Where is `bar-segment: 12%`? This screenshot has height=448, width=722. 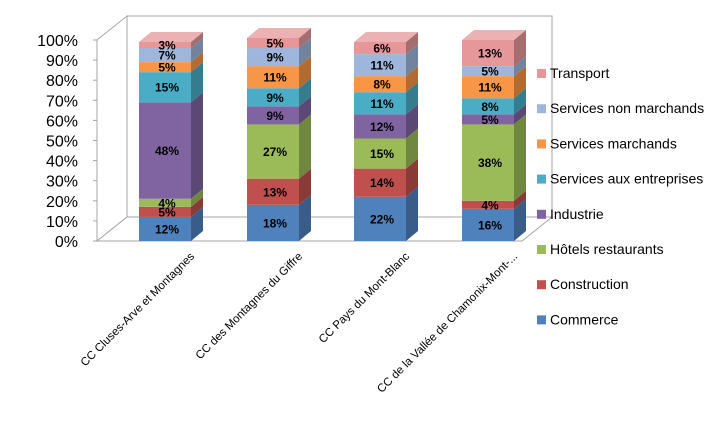
bar-segment: 12% is located at coordinates (386, 121).